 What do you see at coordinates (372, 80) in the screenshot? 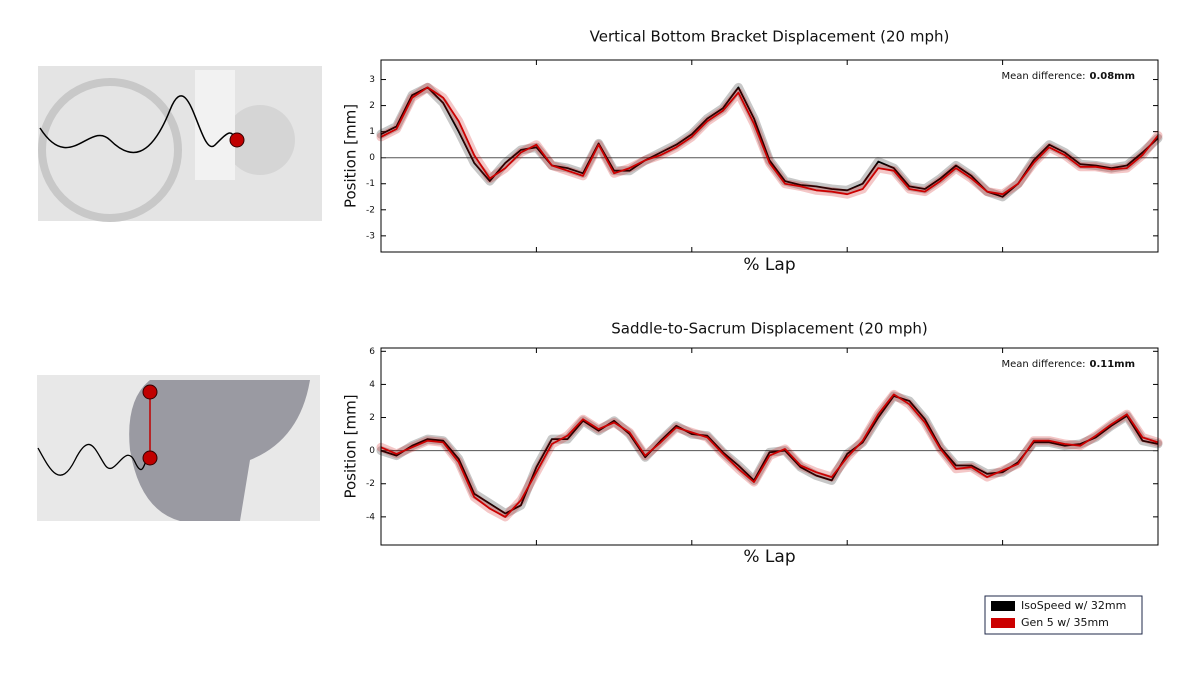
I see `y-tick-label: 3` at bounding box center [372, 80].